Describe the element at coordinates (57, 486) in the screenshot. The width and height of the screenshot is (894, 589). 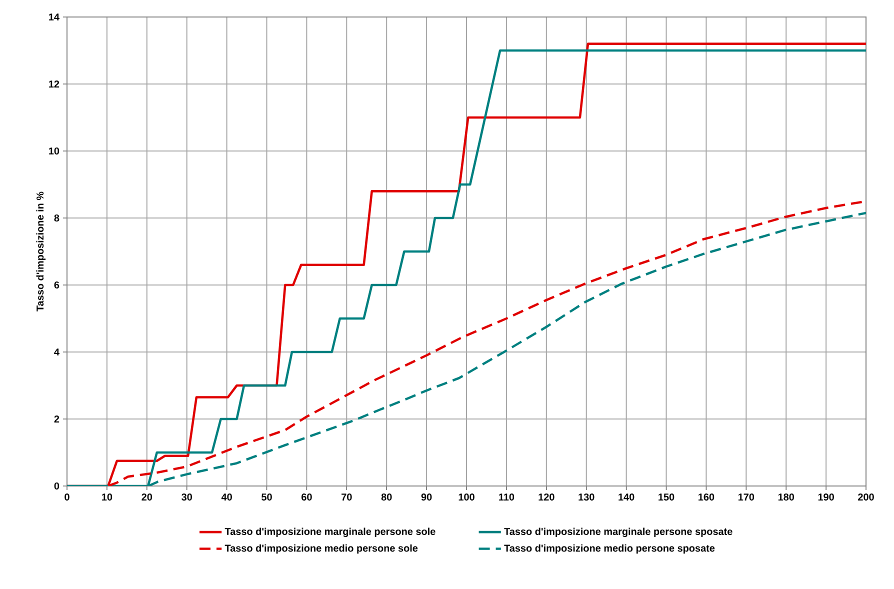
I see `y-tick-label: 0` at that location.